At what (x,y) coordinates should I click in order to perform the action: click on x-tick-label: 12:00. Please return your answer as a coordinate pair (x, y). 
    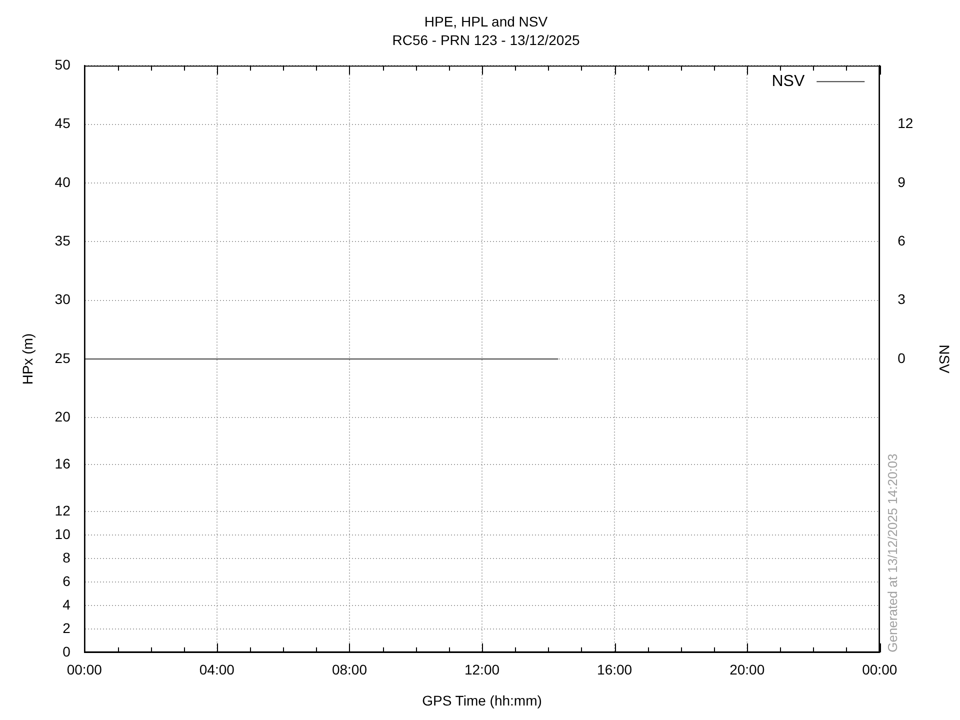
    Looking at the image, I should click on (482, 670).